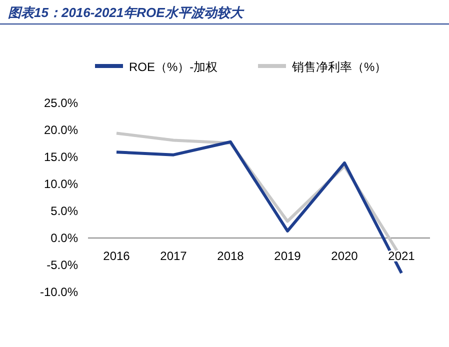 This screenshot has width=449, height=347. I want to click on x-tick-label: 2016, so click(116, 256).